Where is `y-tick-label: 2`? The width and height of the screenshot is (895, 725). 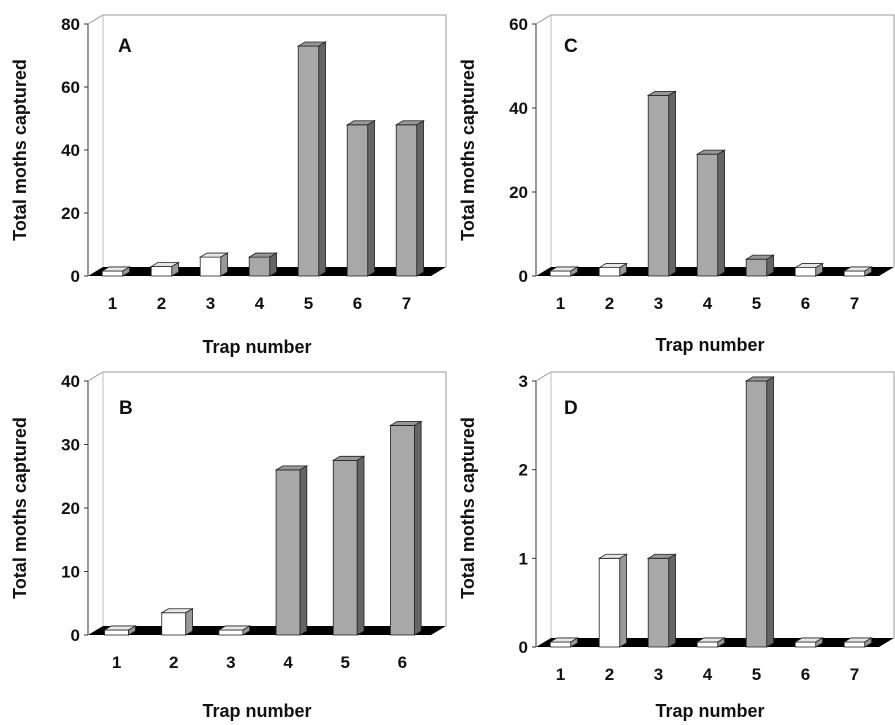 y-tick-label: 2 is located at coordinates (523, 470).